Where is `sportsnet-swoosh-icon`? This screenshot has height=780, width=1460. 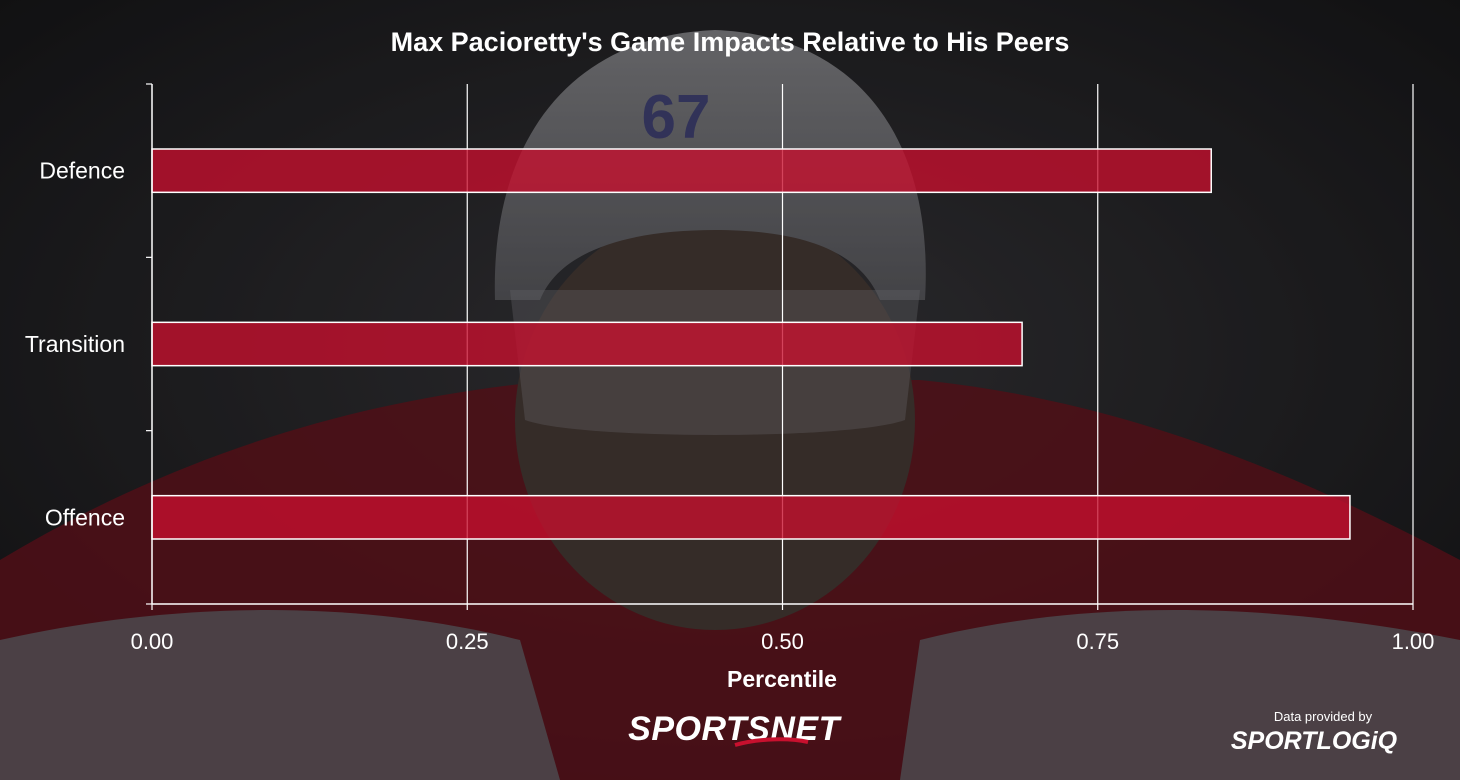 sportsnet-swoosh-icon is located at coordinates (771, 742).